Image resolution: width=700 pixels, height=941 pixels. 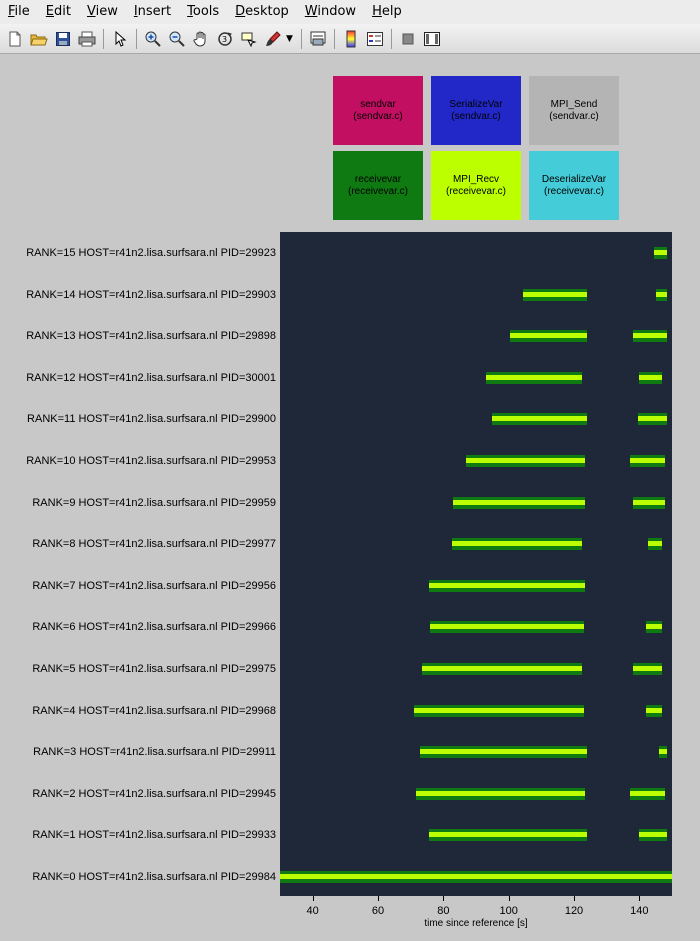 What do you see at coordinates (375, 39) in the screenshot?
I see `legend-icon` at bounding box center [375, 39].